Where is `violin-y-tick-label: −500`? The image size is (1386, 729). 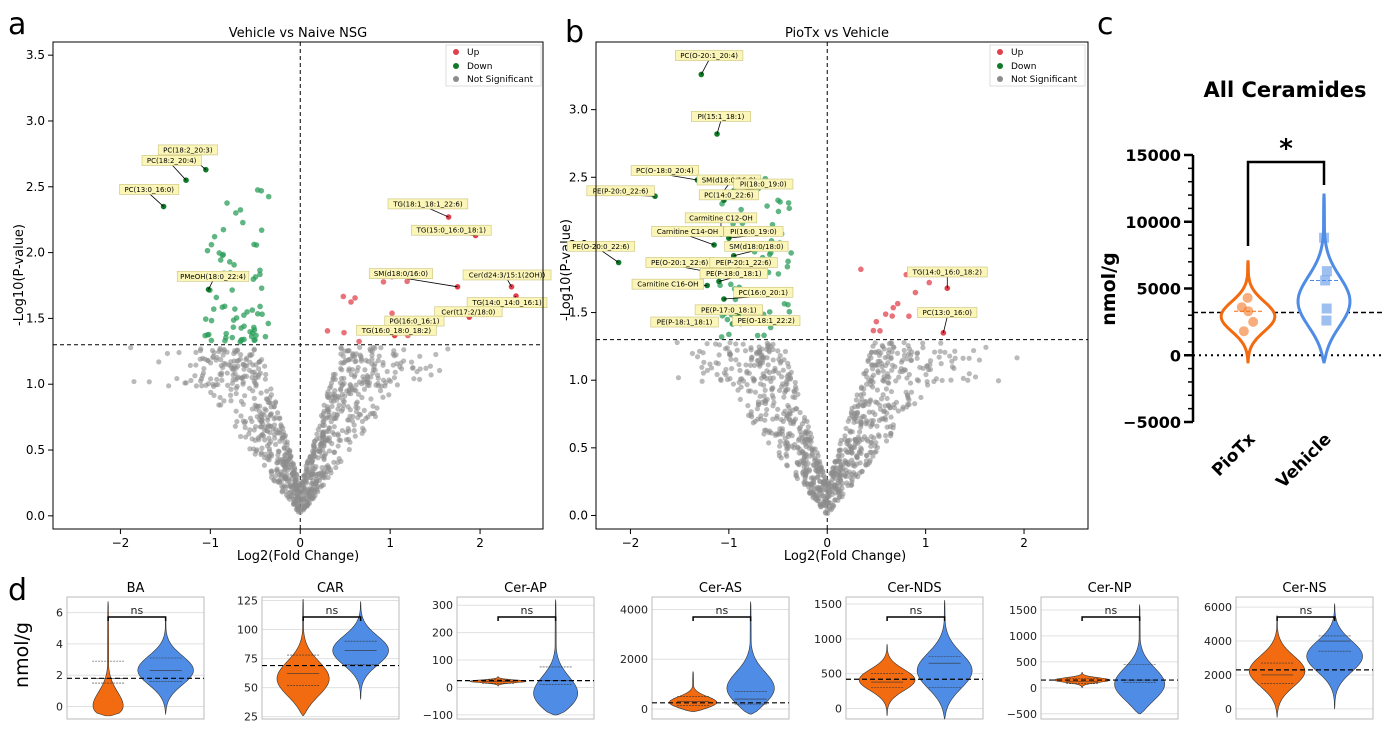
violin-y-tick-label: −500 is located at coordinates (1022, 714).